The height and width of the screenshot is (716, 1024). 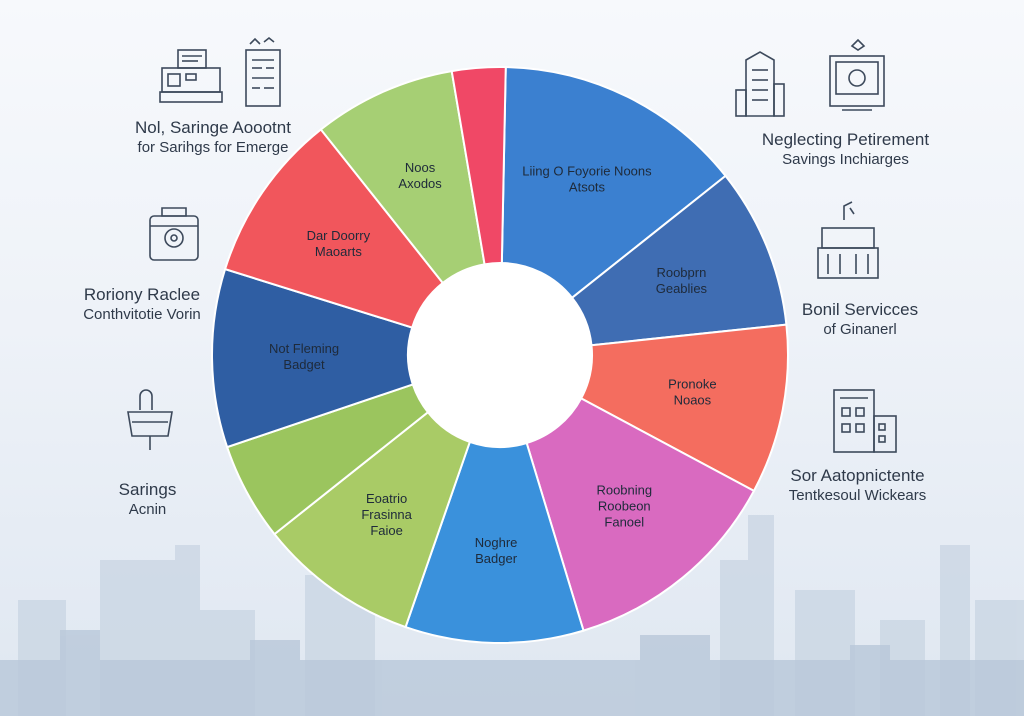 I want to click on donut-hole, so click(x=500, y=355).